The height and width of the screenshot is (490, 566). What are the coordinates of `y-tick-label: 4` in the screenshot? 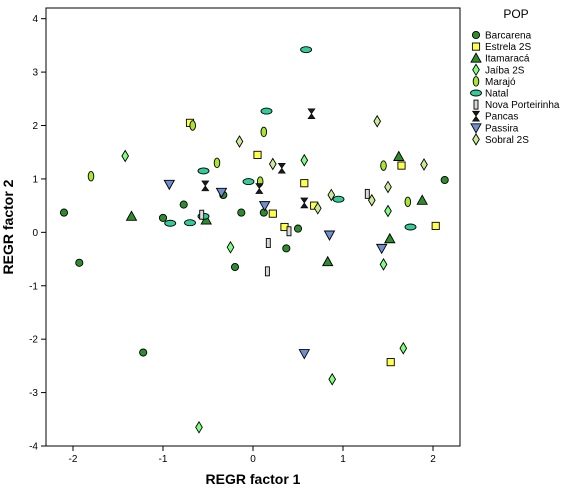 It's located at (35, 19).